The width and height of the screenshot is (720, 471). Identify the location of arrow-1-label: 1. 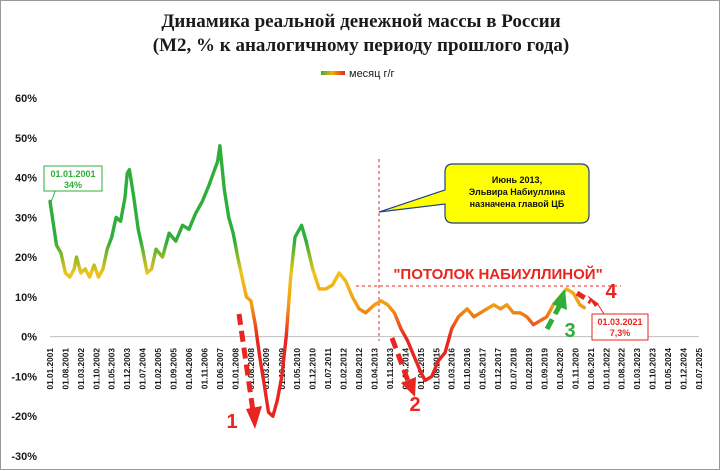
(231, 422).